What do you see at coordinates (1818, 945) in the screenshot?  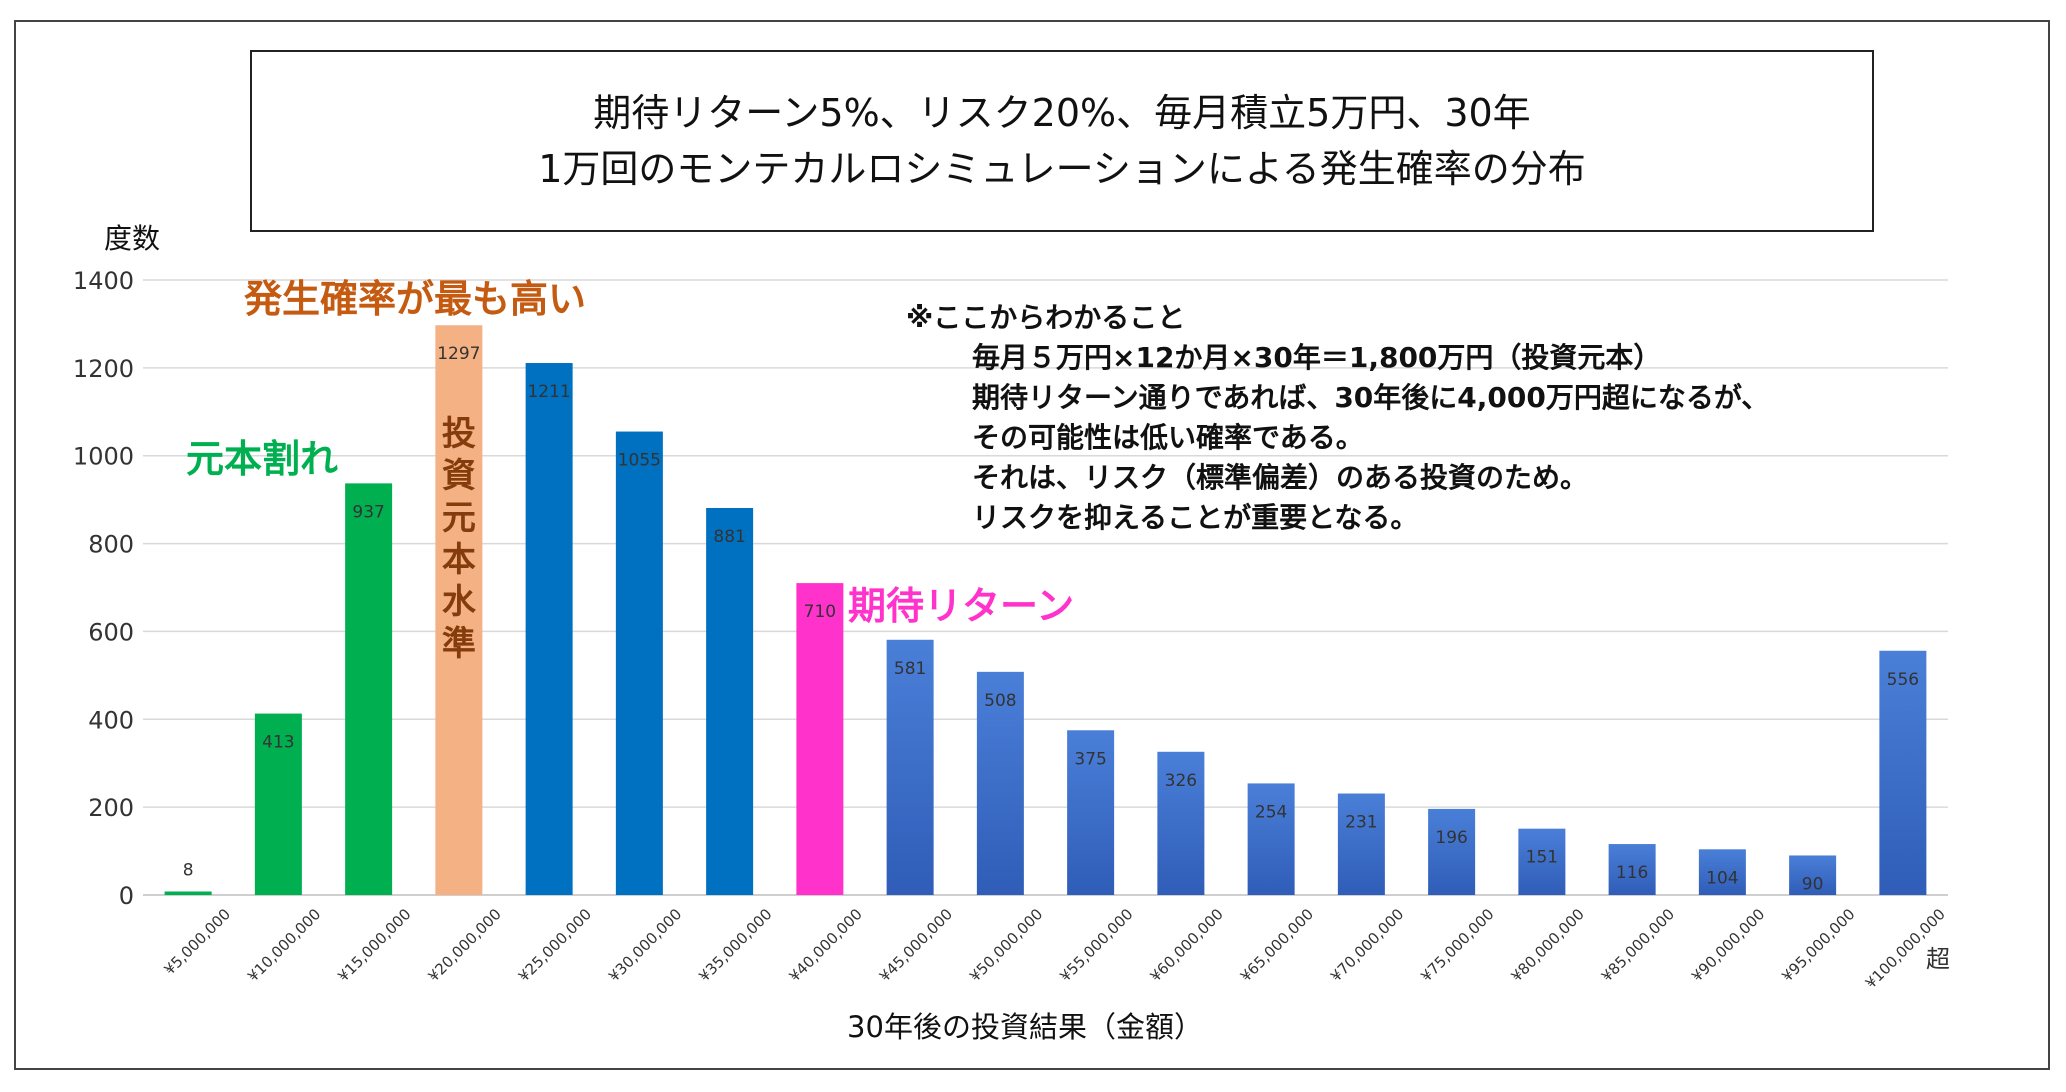 I see `x-tick-label: ¥95,000,000` at bounding box center [1818, 945].